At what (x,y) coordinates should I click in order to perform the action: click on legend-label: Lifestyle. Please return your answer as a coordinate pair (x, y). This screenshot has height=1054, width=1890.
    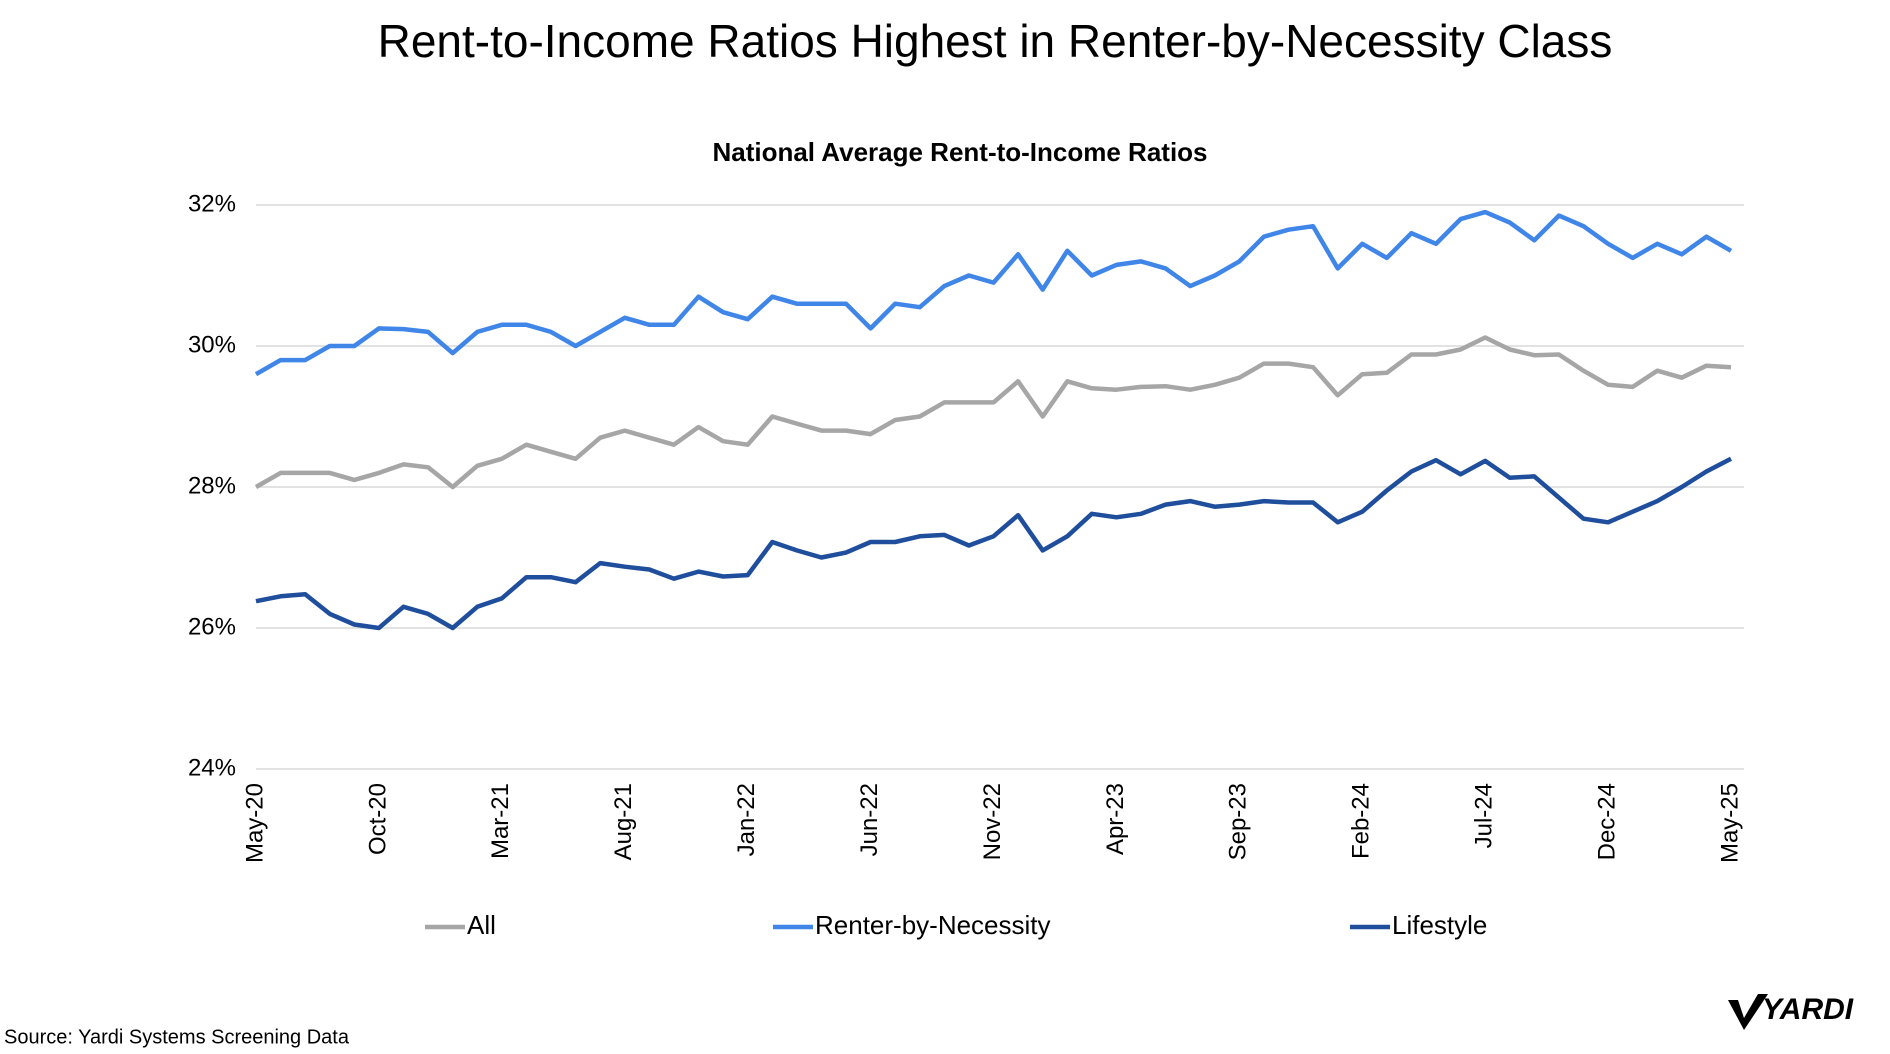
    Looking at the image, I should click on (1439, 925).